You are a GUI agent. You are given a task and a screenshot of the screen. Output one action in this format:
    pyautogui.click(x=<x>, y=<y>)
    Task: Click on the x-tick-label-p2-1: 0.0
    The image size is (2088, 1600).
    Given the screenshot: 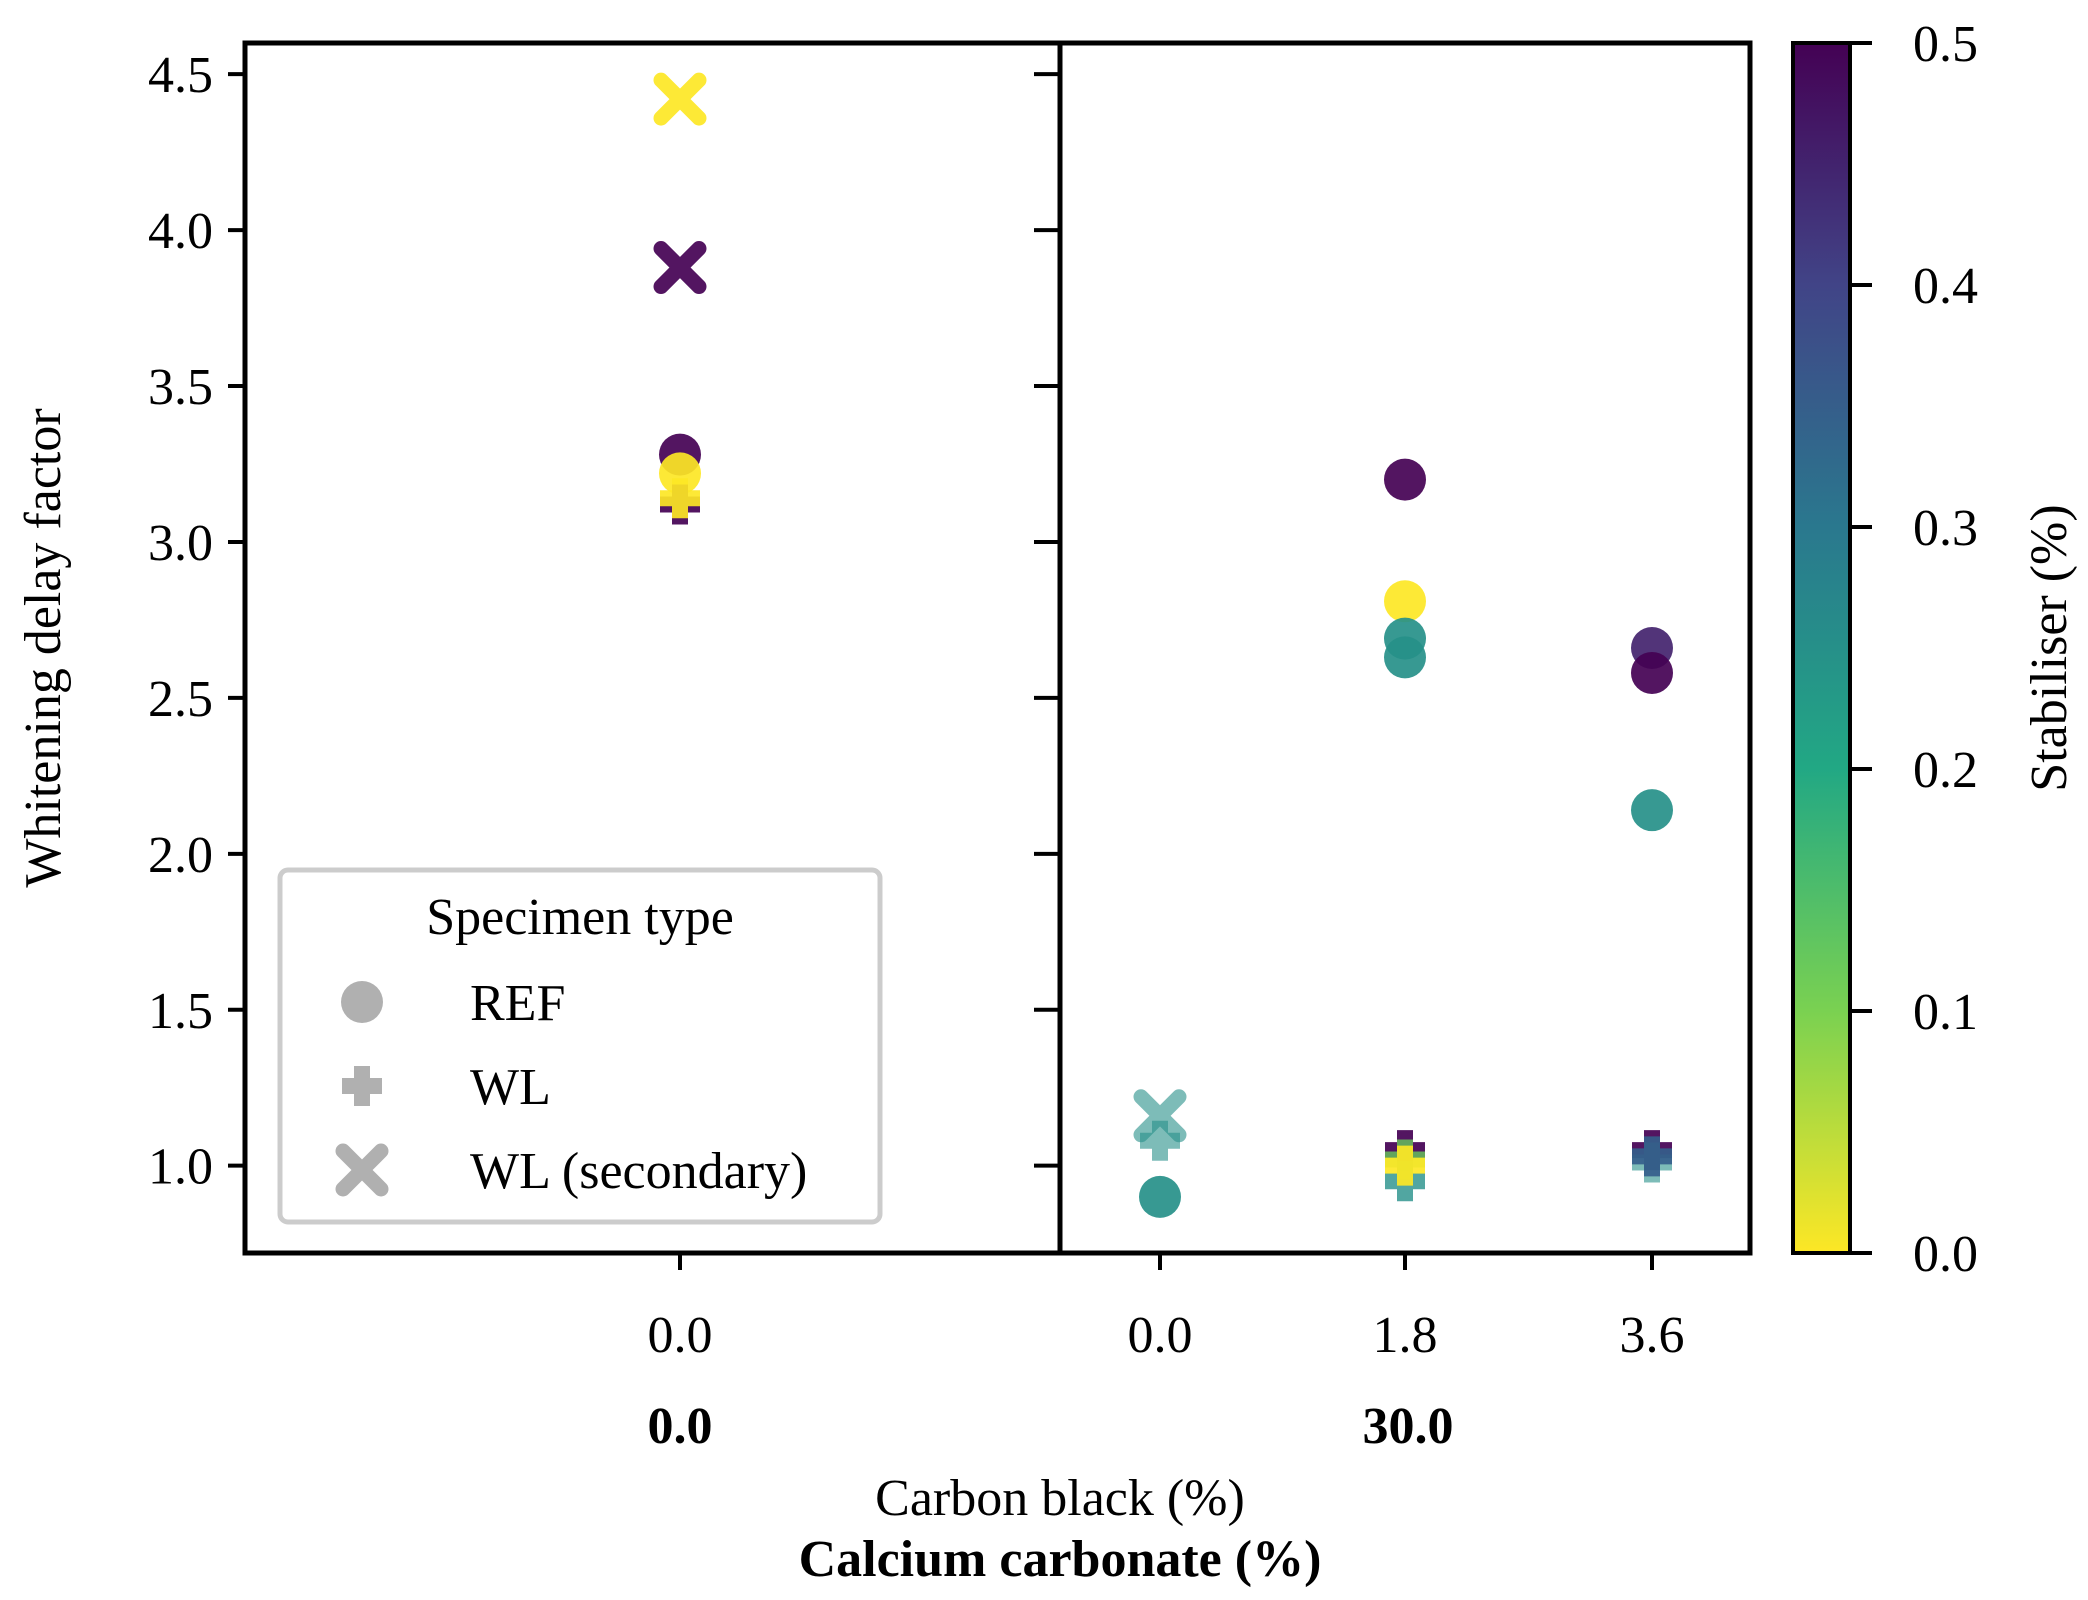 What is the action you would take?
    pyautogui.click(x=1160, y=1335)
    